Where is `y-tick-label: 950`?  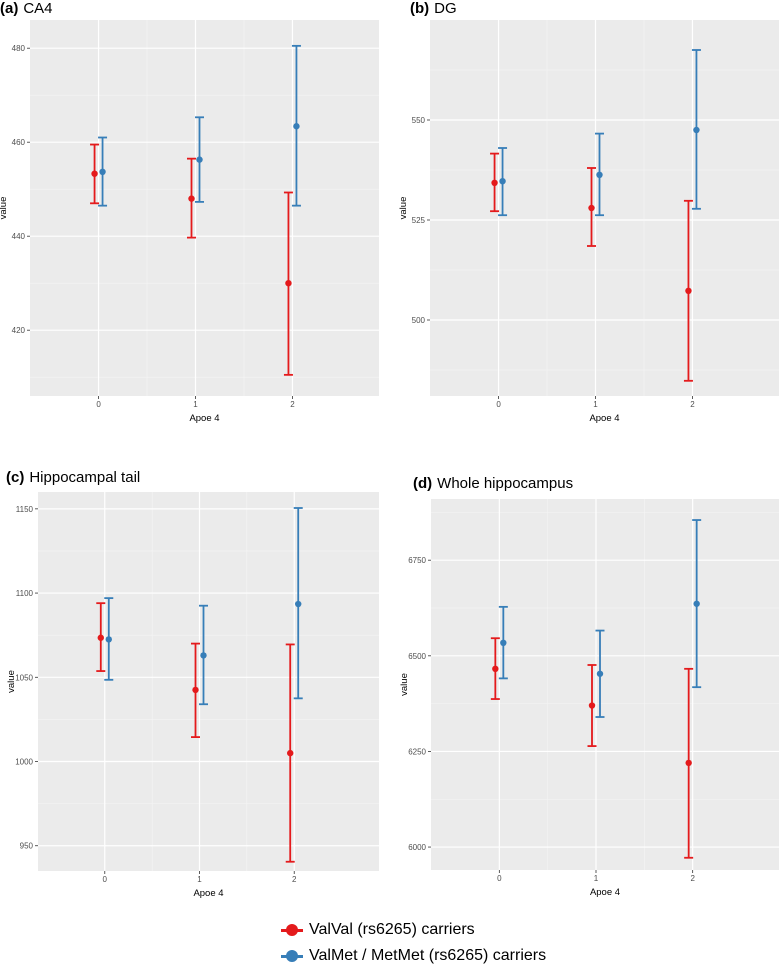
y-tick-label: 950 is located at coordinates (27, 846).